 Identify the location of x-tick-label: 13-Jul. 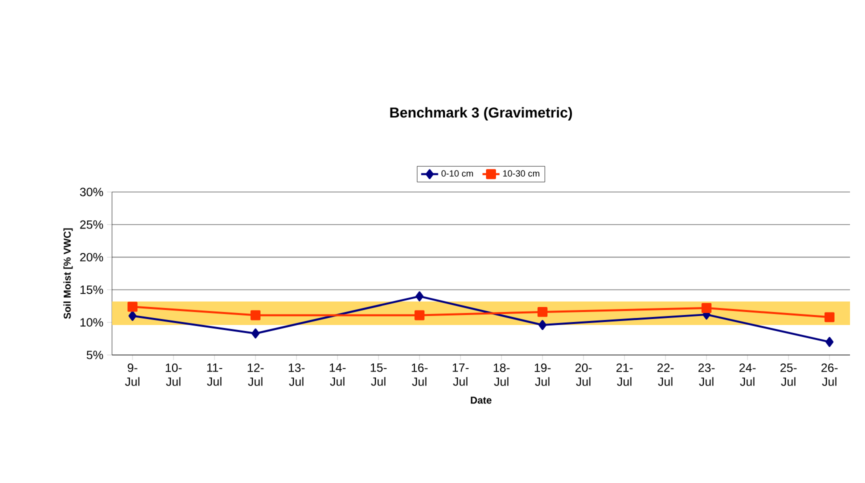
(296, 375).